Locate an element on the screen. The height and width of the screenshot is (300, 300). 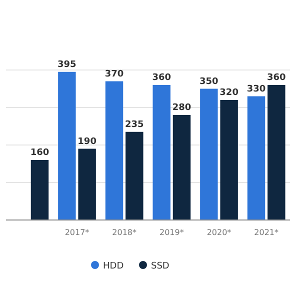
data-label: 320 is located at coordinates (229, 93).